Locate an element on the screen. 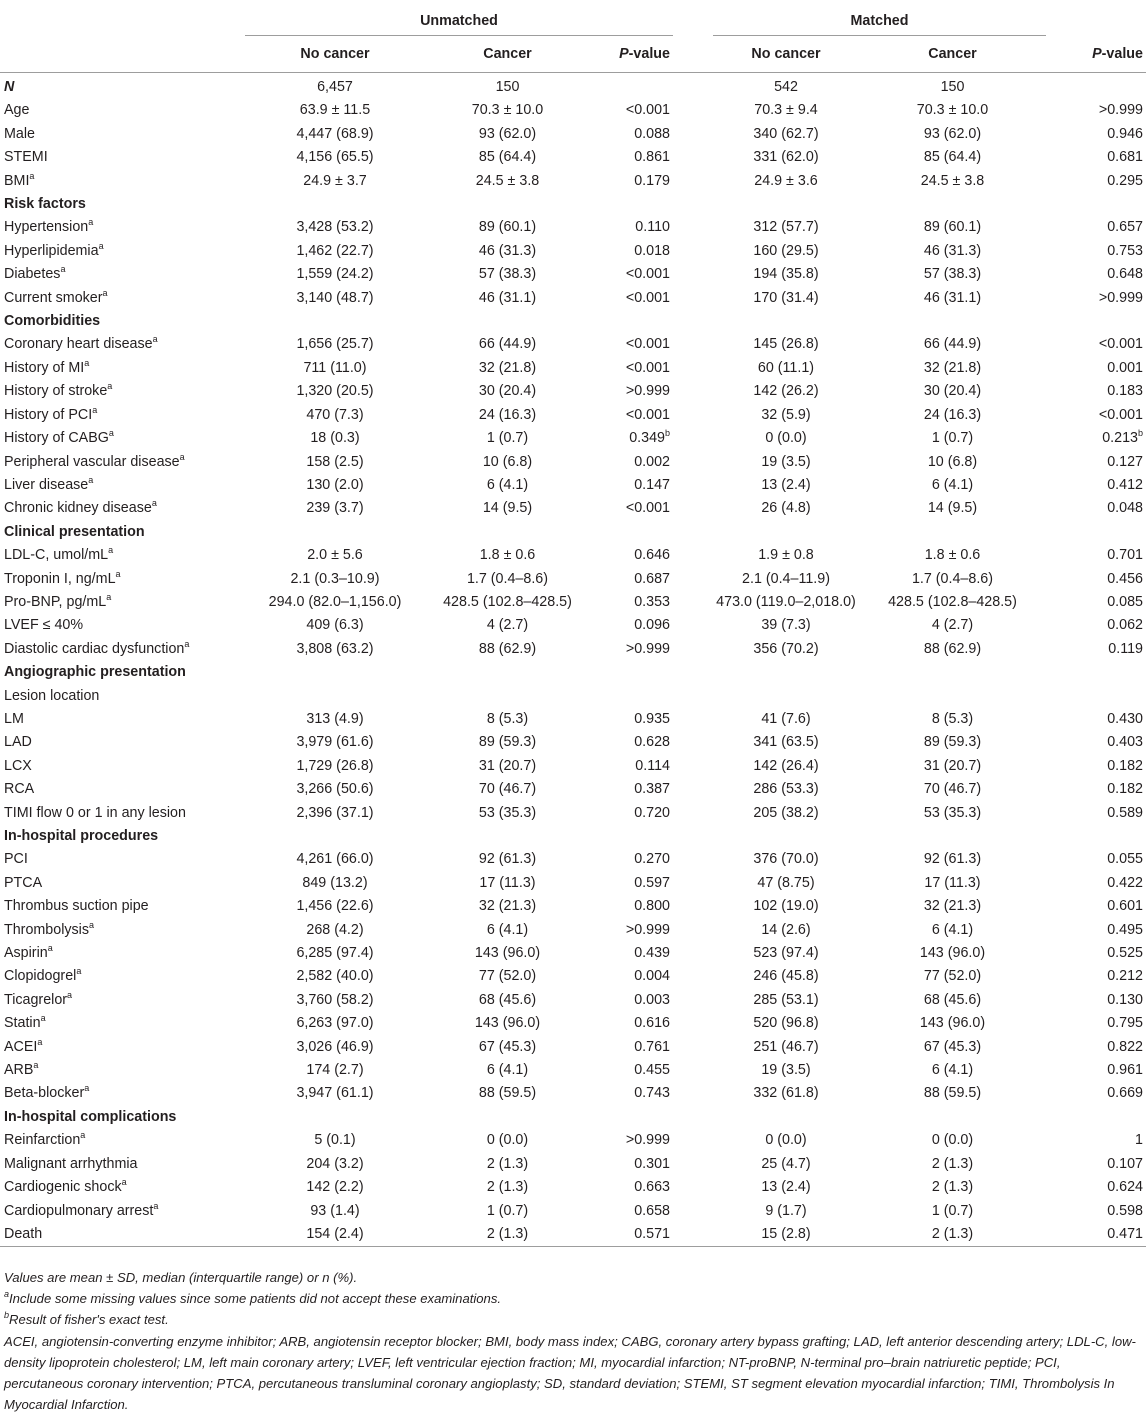 This screenshot has height=1416, width=1146. cell-matched-cancer: 93 (62.0) is located at coordinates (952, 133).